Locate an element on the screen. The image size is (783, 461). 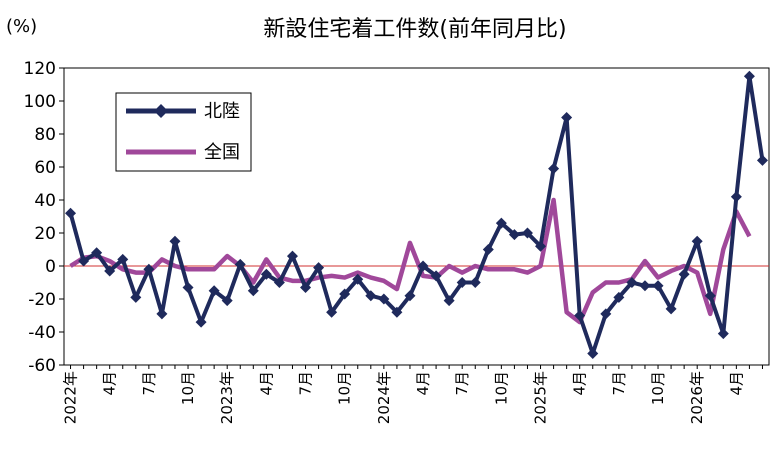
y-tick-label: -20 is located at coordinates (42, 300).